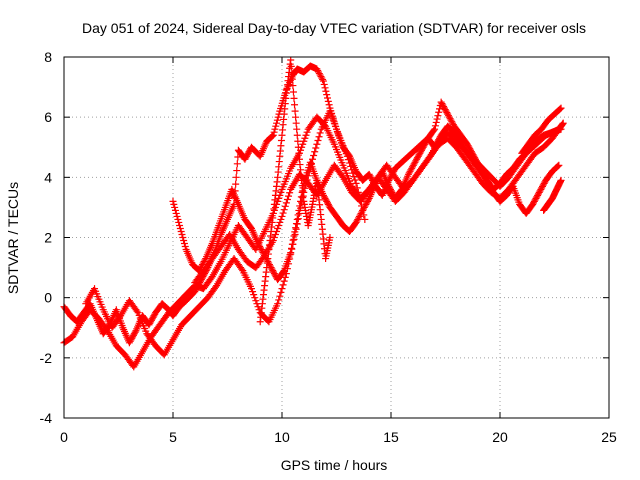 The height and width of the screenshot is (480, 640). What do you see at coordinates (46, 418) in the screenshot?
I see `y-tick-label: -4` at bounding box center [46, 418].